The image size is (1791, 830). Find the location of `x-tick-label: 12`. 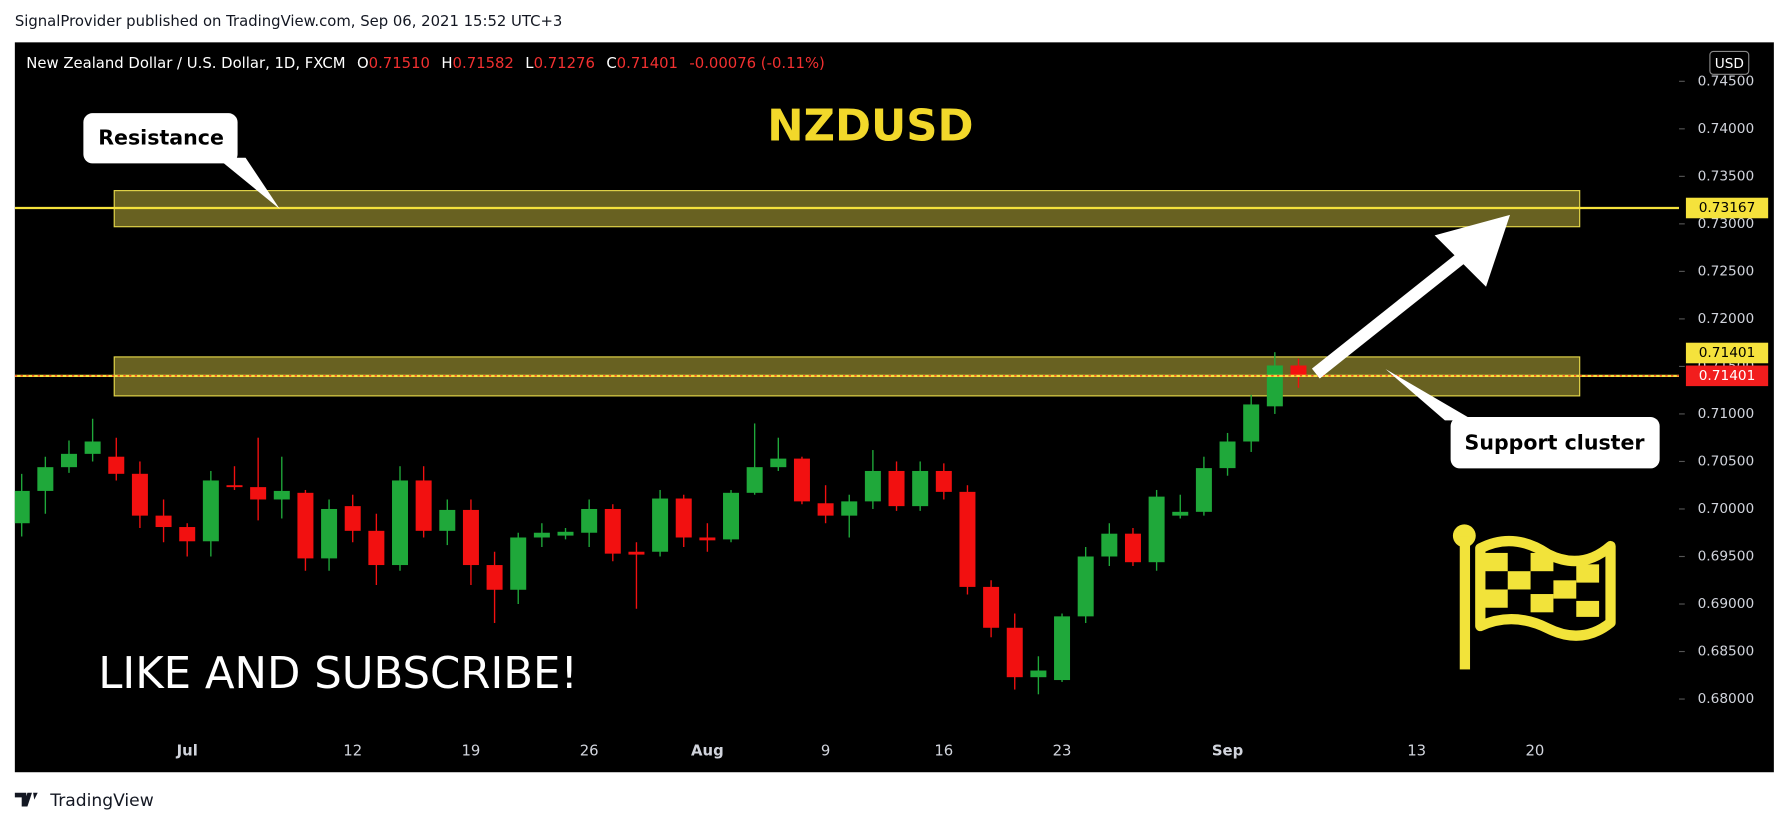

x-tick-label: 12 is located at coordinates (352, 751).